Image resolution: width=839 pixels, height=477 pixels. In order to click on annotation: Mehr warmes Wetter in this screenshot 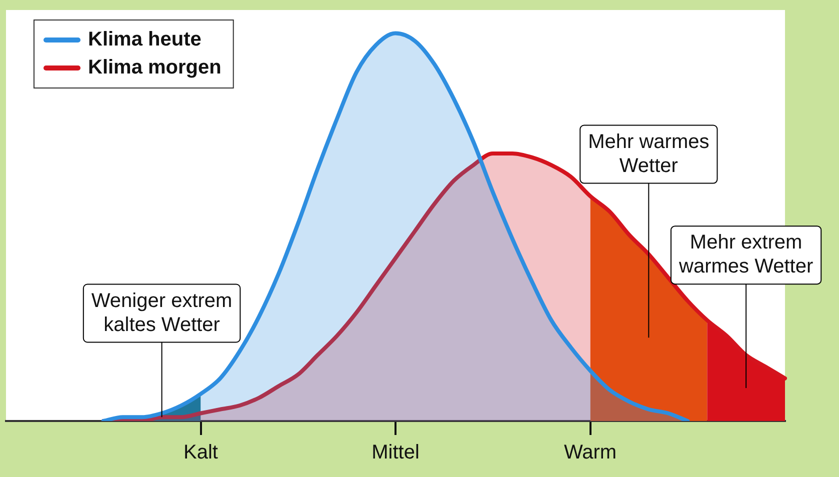, I will do `click(649, 153)`.